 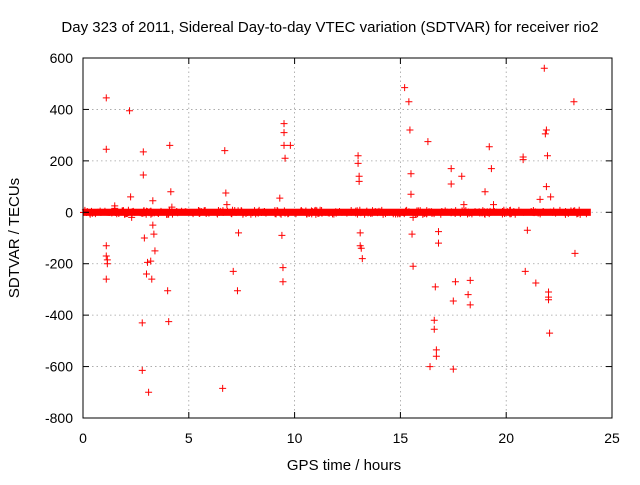 What do you see at coordinates (59, 264) in the screenshot?
I see `y-tick-label: -200` at bounding box center [59, 264].